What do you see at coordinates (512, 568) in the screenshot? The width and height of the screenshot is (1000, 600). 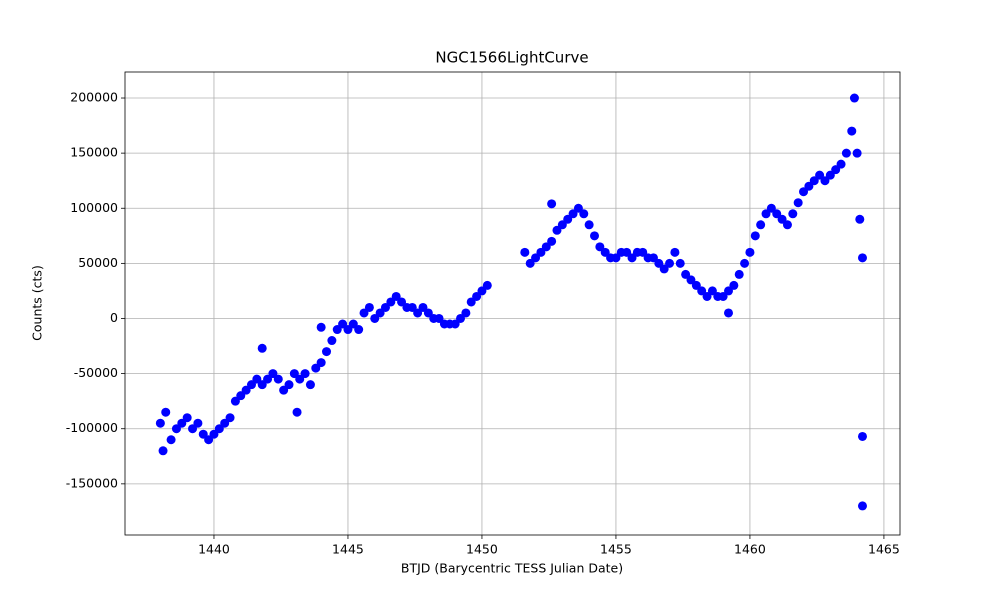 I see `x-axis-label: BTJD (Barycentric TESS Julian Date)` at bounding box center [512, 568].